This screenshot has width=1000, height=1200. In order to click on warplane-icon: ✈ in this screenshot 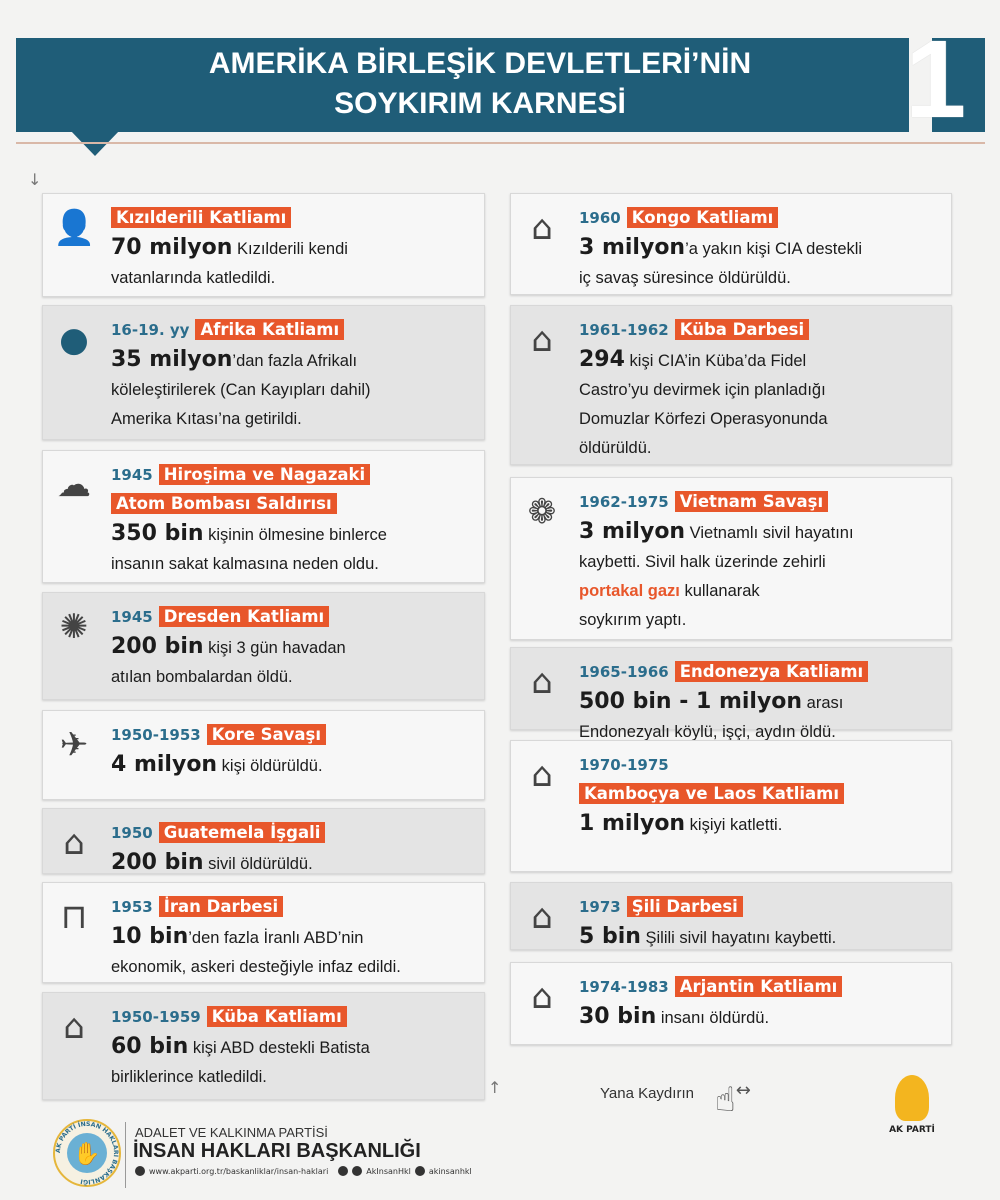, I will do `click(74, 745)`.